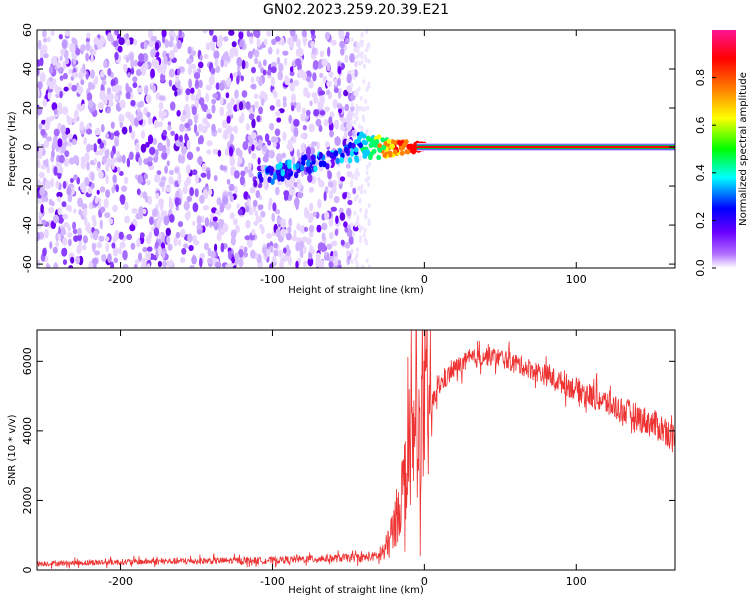 This screenshot has width=750, height=600. What do you see at coordinates (700, 221) in the screenshot?
I see `colorbar-tick-label: 0.2` at bounding box center [700, 221].